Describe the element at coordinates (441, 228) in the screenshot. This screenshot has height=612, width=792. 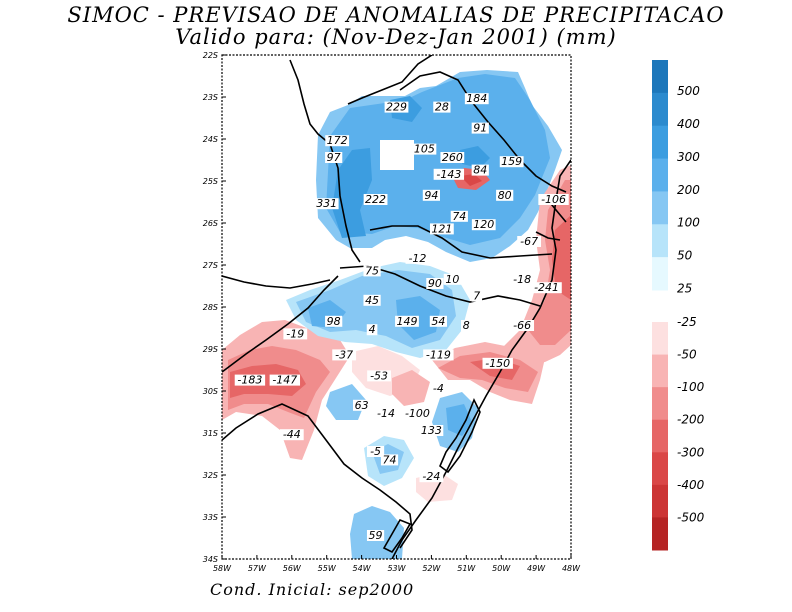
I see `anomaly-value: 121` at that location.